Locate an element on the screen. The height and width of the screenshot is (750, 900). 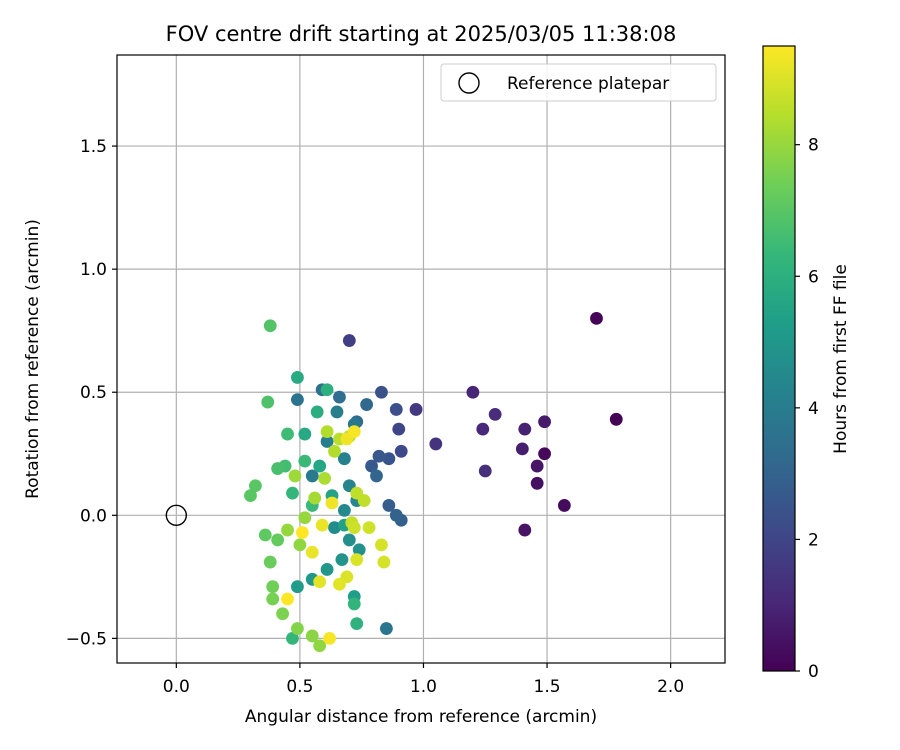
y-tick-label: 1.5 is located at coordinates (93, 147).